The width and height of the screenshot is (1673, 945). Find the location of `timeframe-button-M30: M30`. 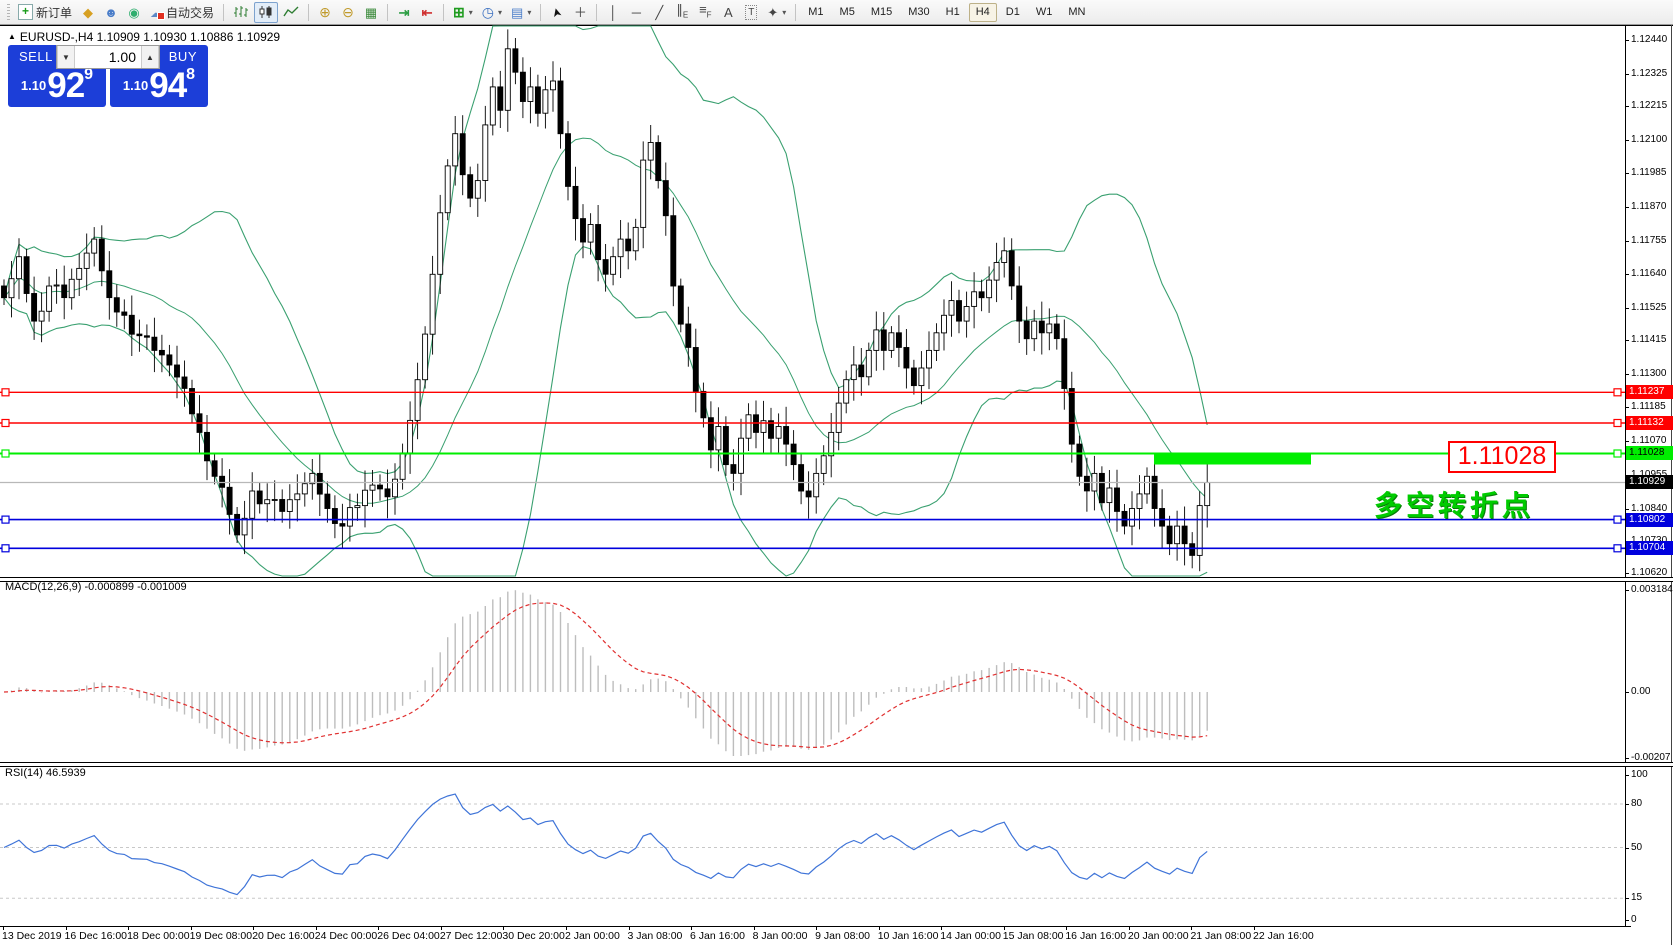

timeframe-button-M30: M30 is located at coordinates (918, 12).